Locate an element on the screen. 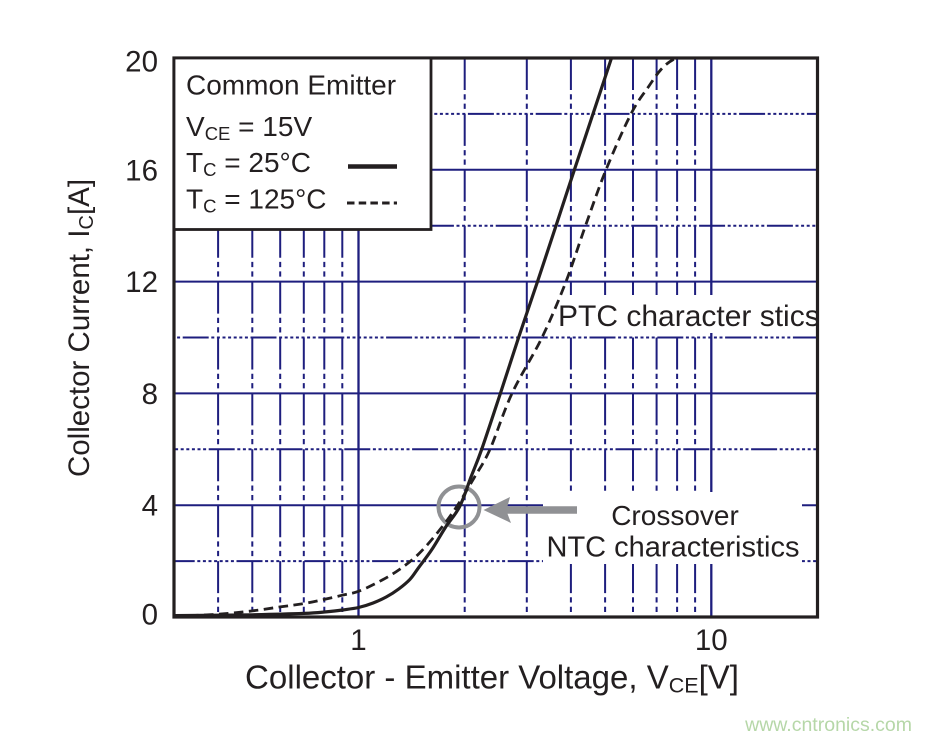  svg-text: 10 is located at coordinates (711, 640).